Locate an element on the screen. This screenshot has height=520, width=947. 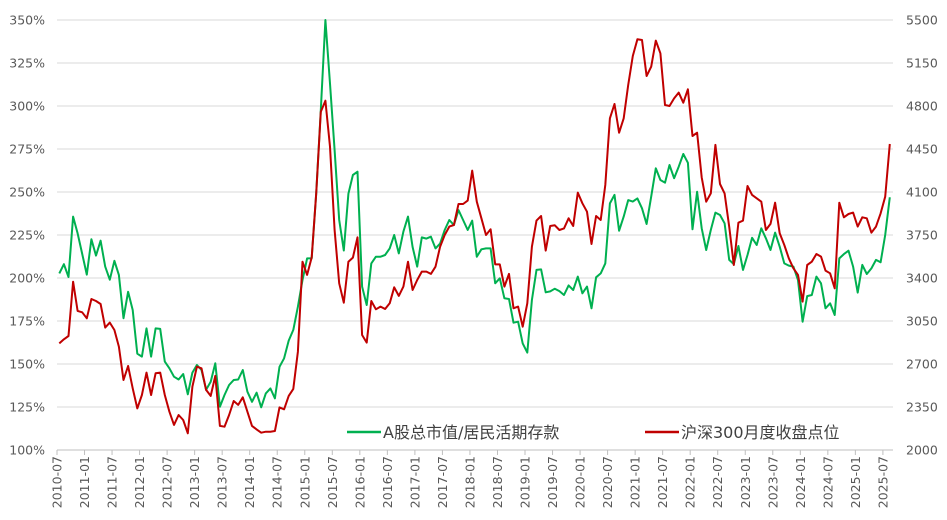
x-tick-label: 2015-07 is located at coordinates (332, 482).